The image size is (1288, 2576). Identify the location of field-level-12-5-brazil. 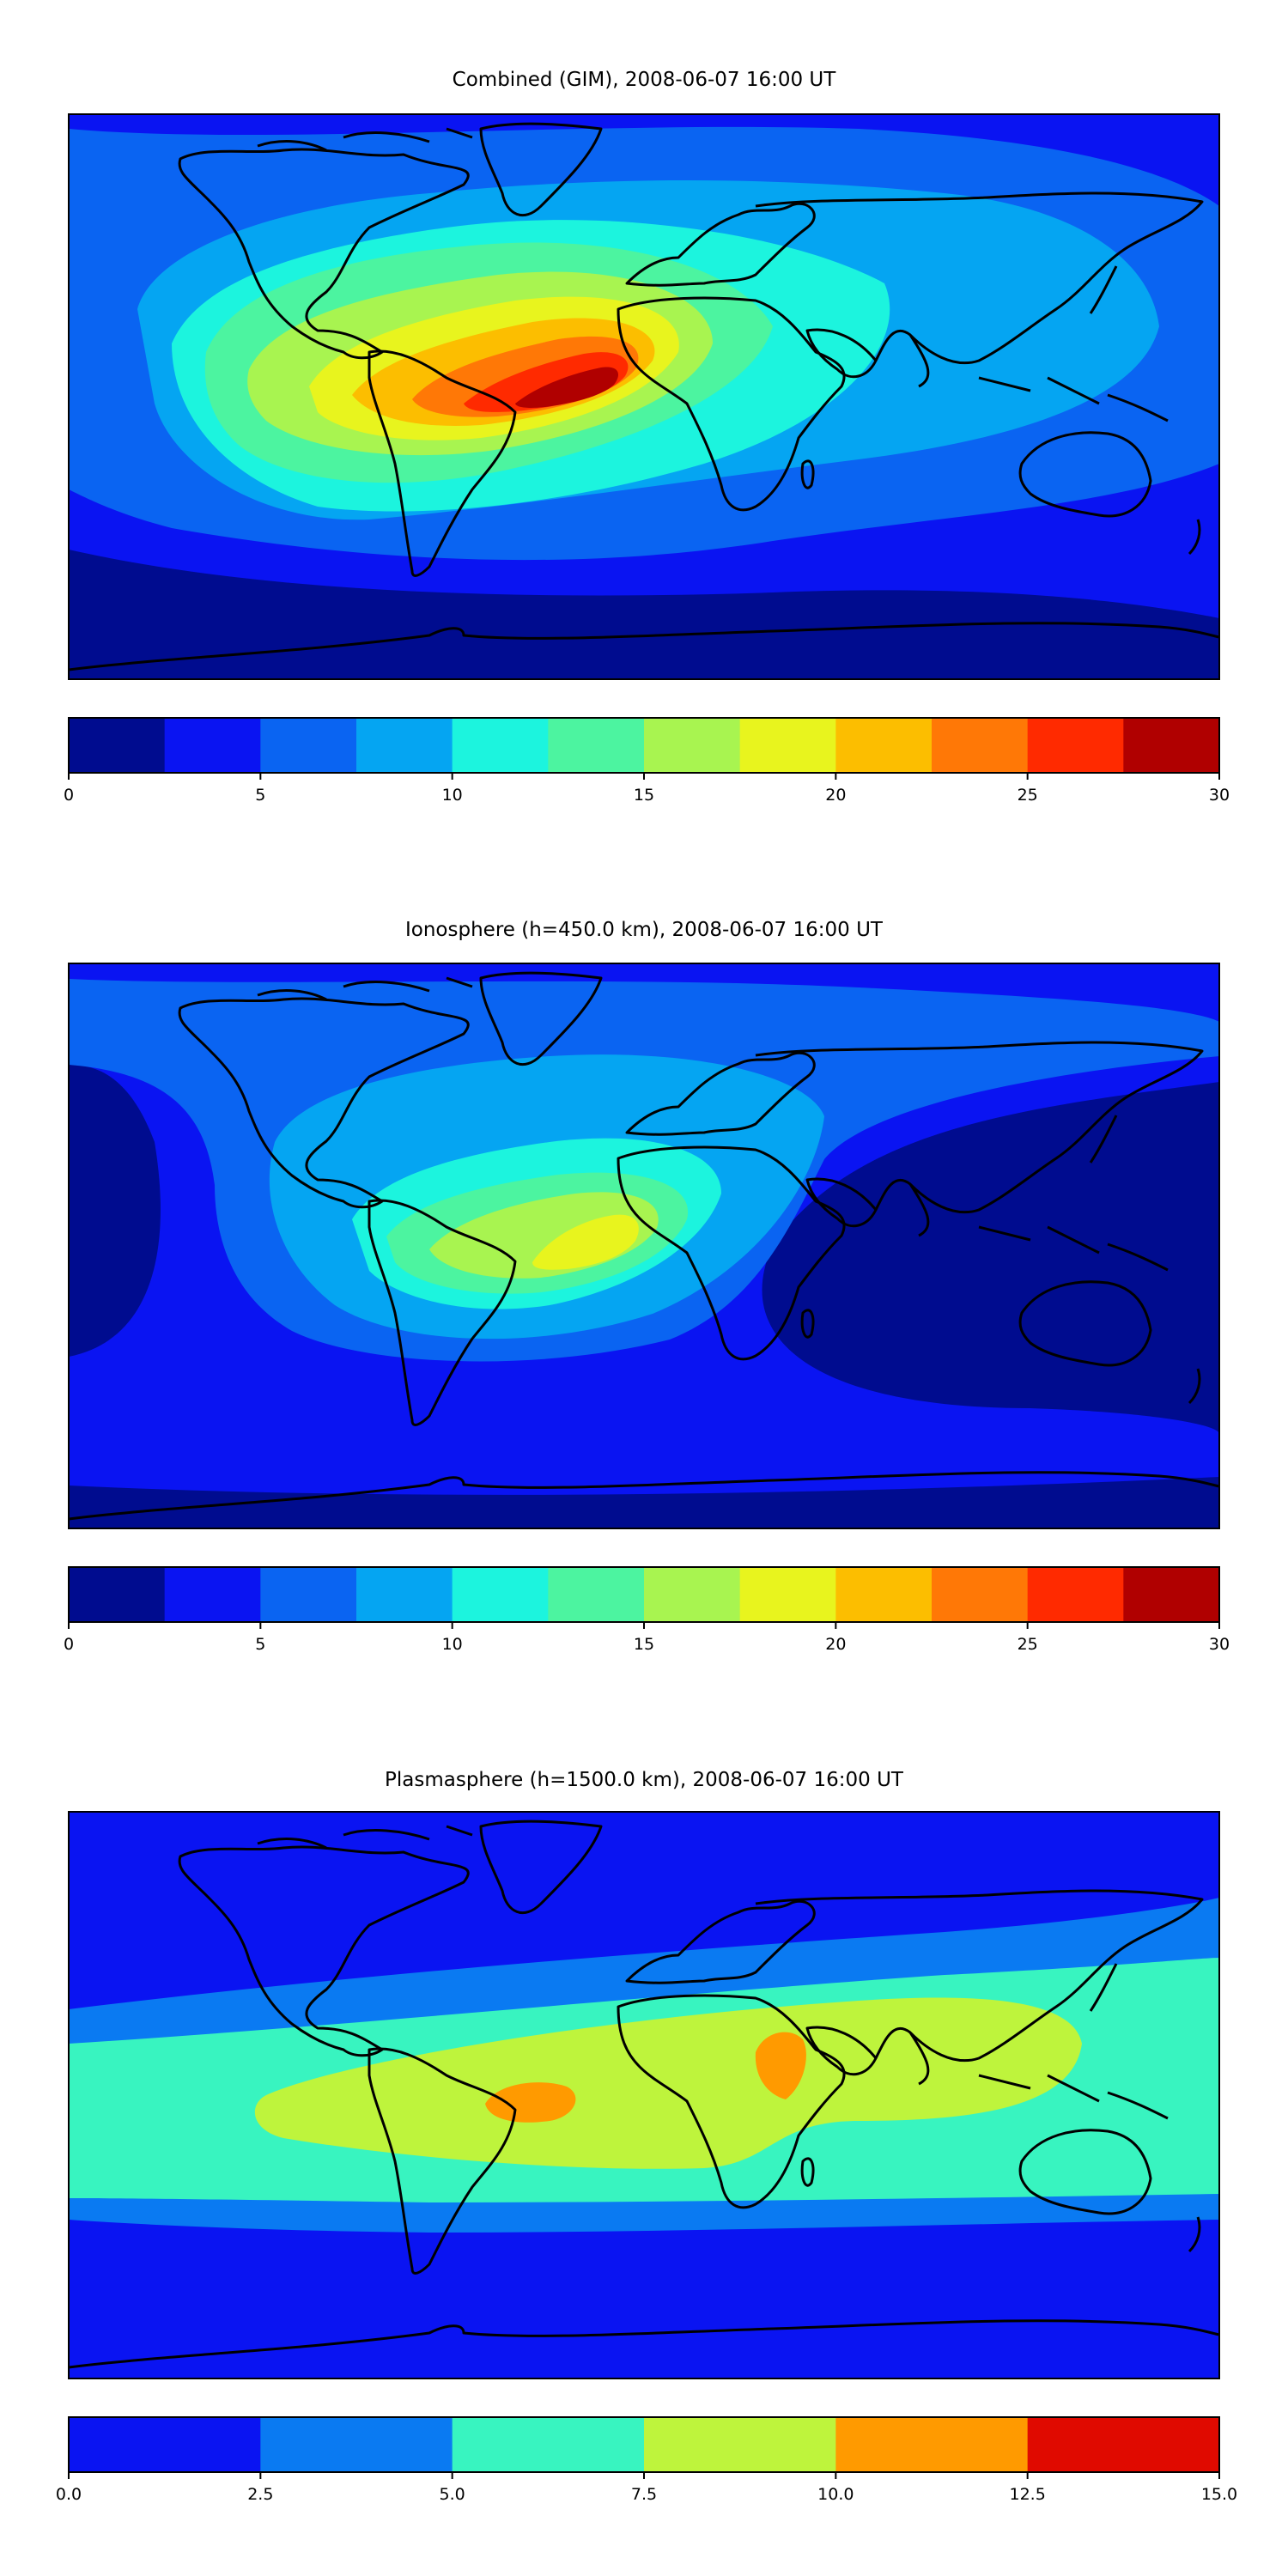
(530, 2102).